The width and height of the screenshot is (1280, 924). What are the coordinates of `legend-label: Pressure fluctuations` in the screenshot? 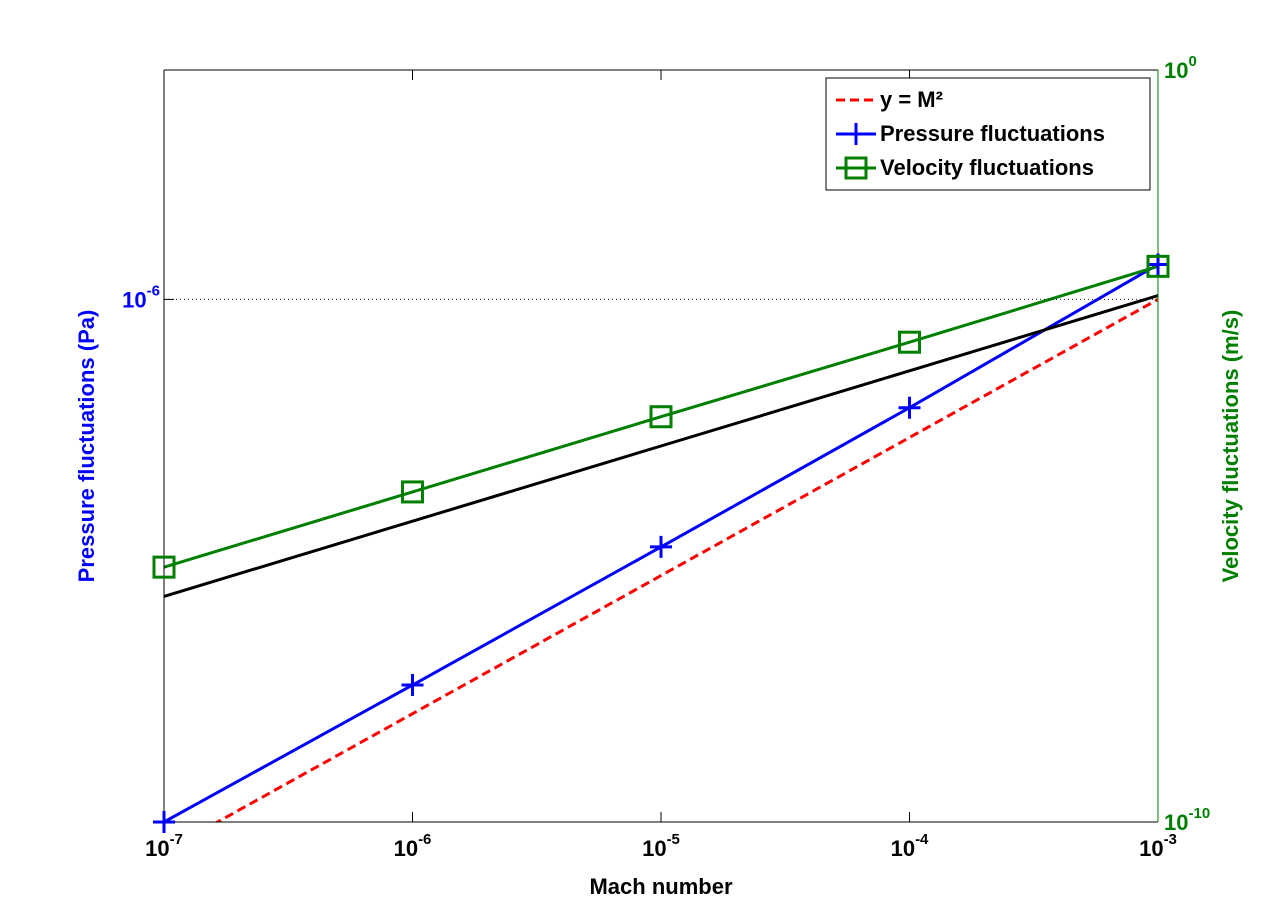 It's located at (992, 133).